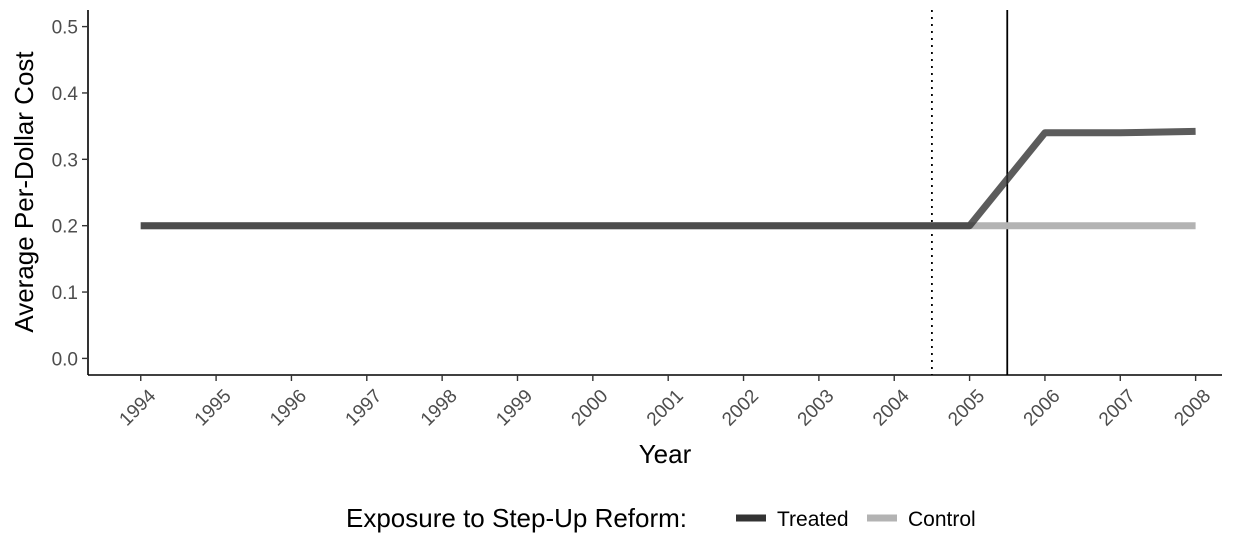 The height and width of the screenshot is (535, 1239). I want to click on x-tick-label: 2004, so click(891, 407).